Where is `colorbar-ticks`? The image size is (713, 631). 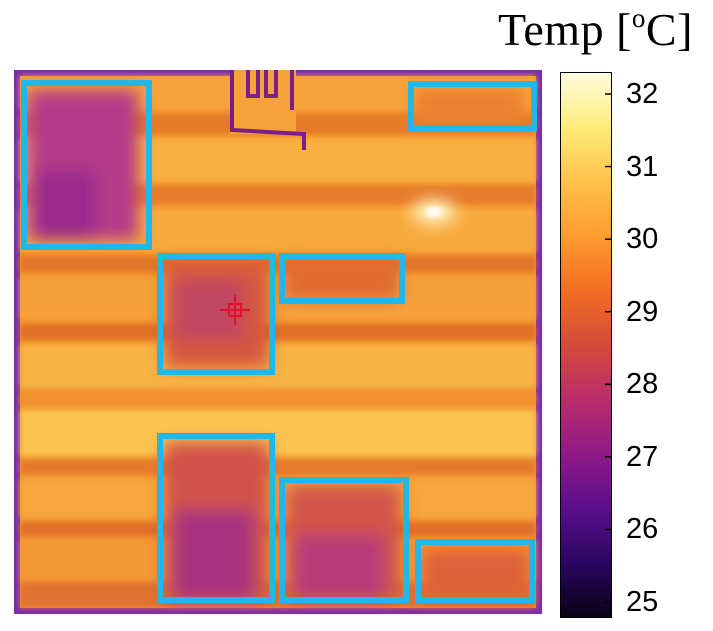
colorbar-ticks is located at coordinates (608, 348).